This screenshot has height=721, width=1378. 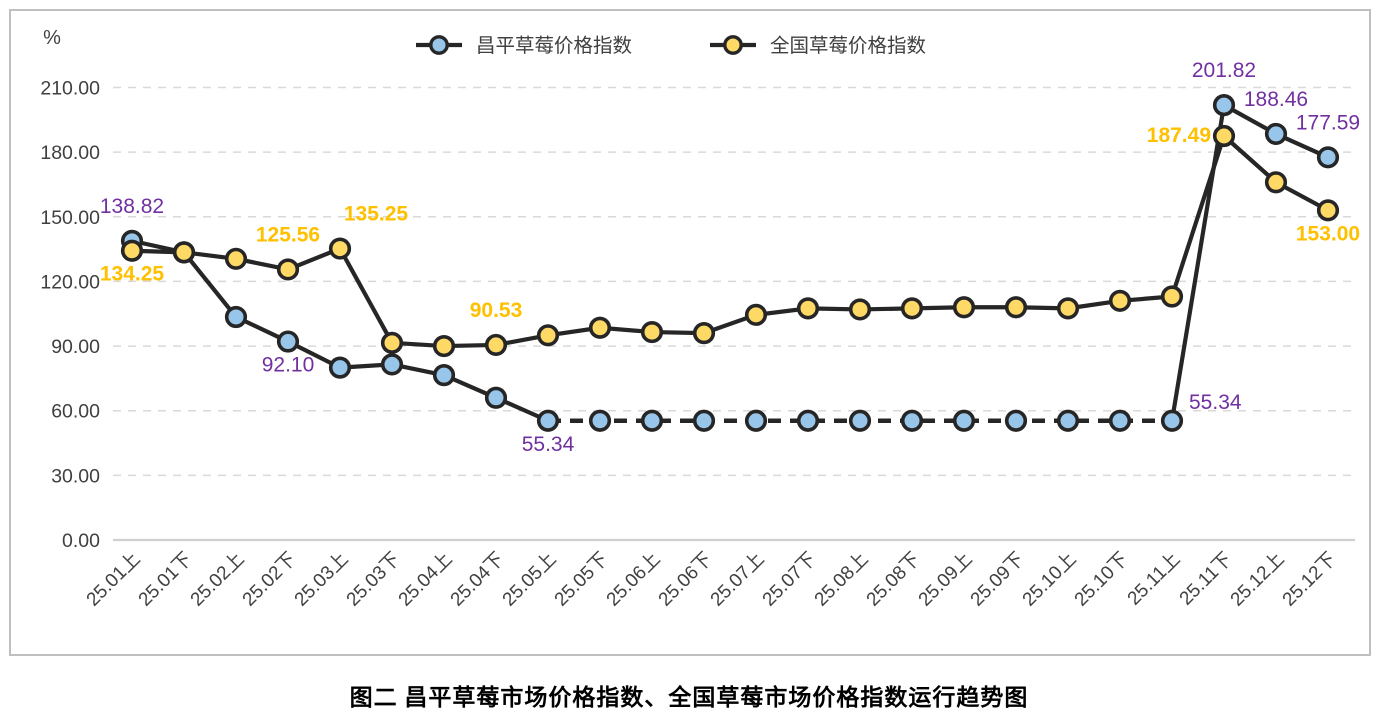 I want to click on y-axis-tick-label: 60.00, so click(x=75, y=412).